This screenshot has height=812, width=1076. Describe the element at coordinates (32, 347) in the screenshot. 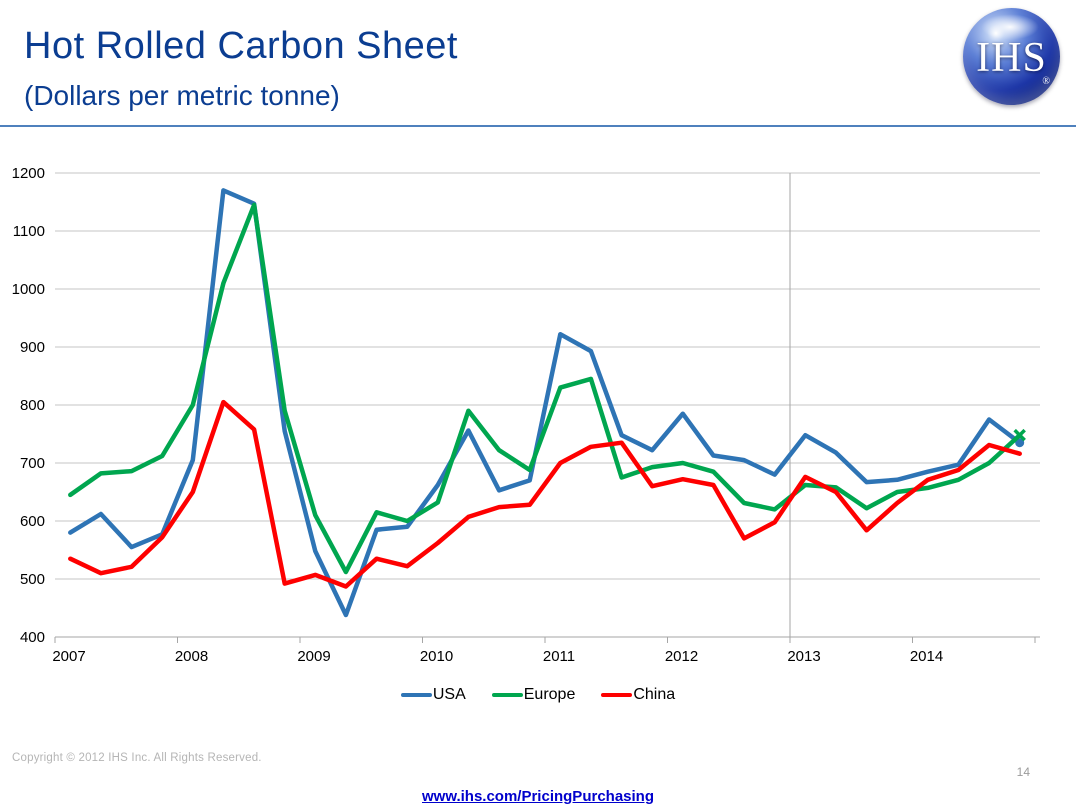

I see `y-axis-tick-label-900: 900` at that location.